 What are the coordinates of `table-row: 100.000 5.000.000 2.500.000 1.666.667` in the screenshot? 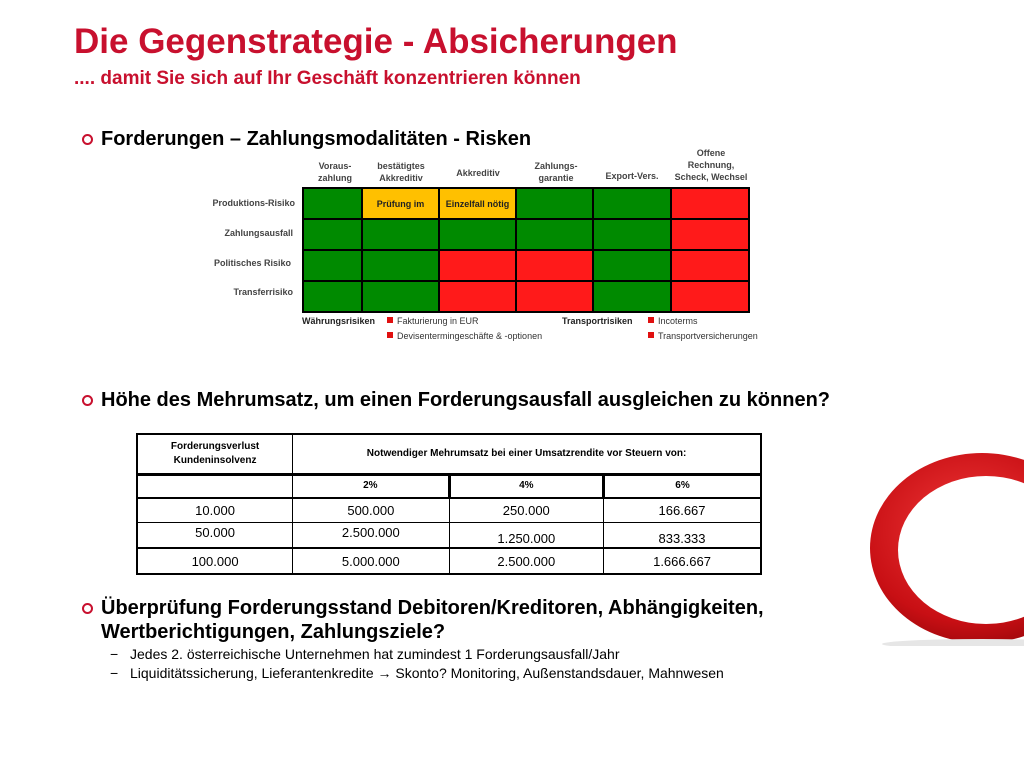 It's located at (449, 561).